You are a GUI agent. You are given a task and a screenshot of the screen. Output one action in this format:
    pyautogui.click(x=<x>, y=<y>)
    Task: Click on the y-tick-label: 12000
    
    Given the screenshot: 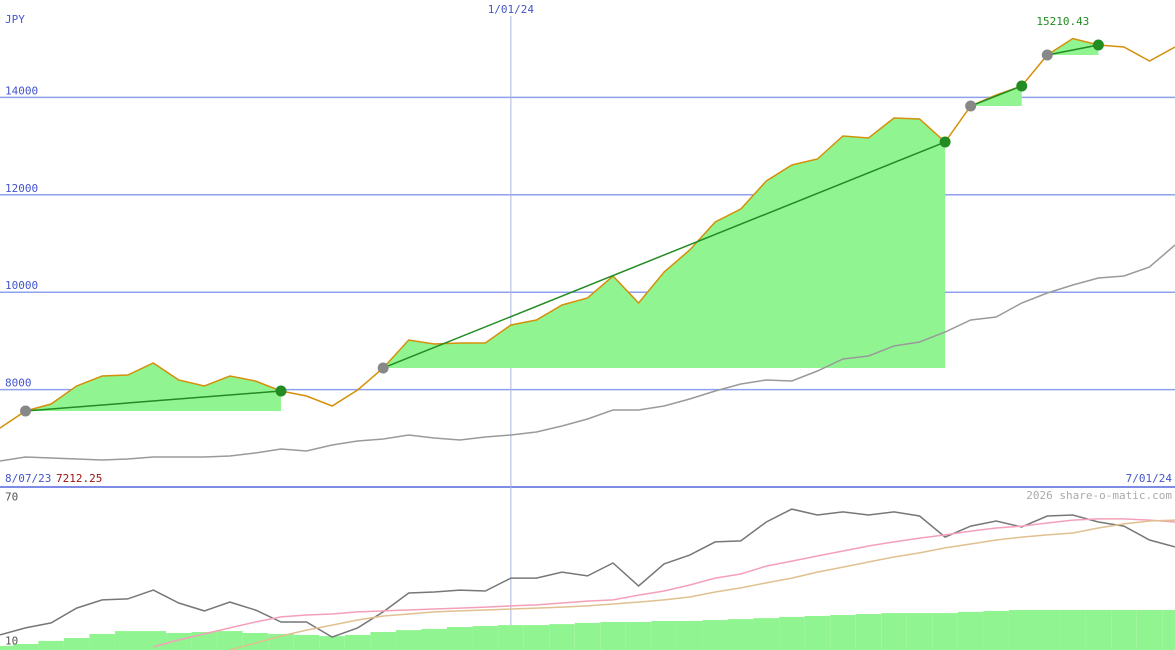 What is the action you would take?
    pyautogui.click(x=21, y=188)
    